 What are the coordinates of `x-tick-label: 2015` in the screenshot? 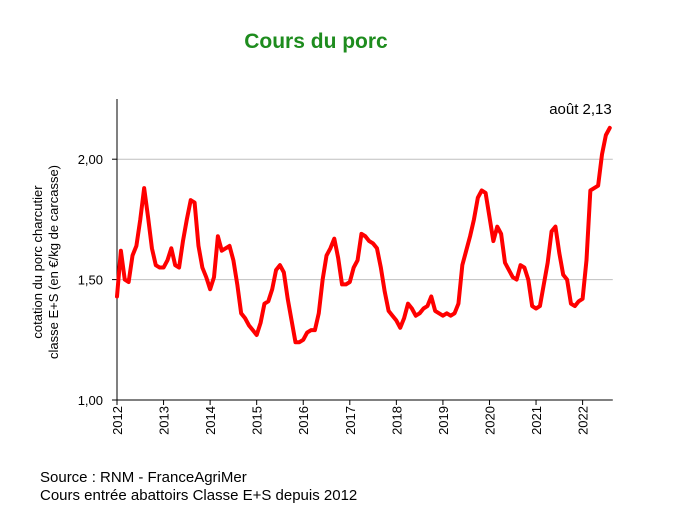 It's located at (257, 420).